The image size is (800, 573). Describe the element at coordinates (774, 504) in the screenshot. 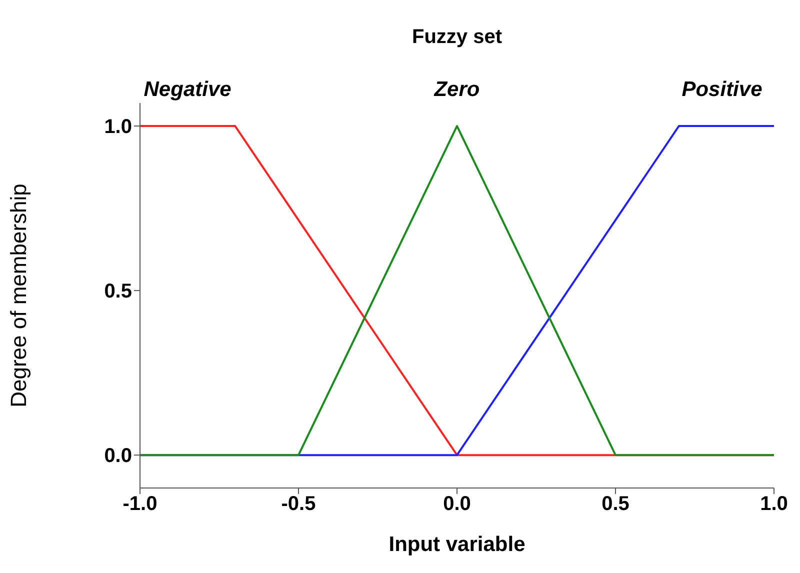

I see `x-tick-label: 1.0` at that location.